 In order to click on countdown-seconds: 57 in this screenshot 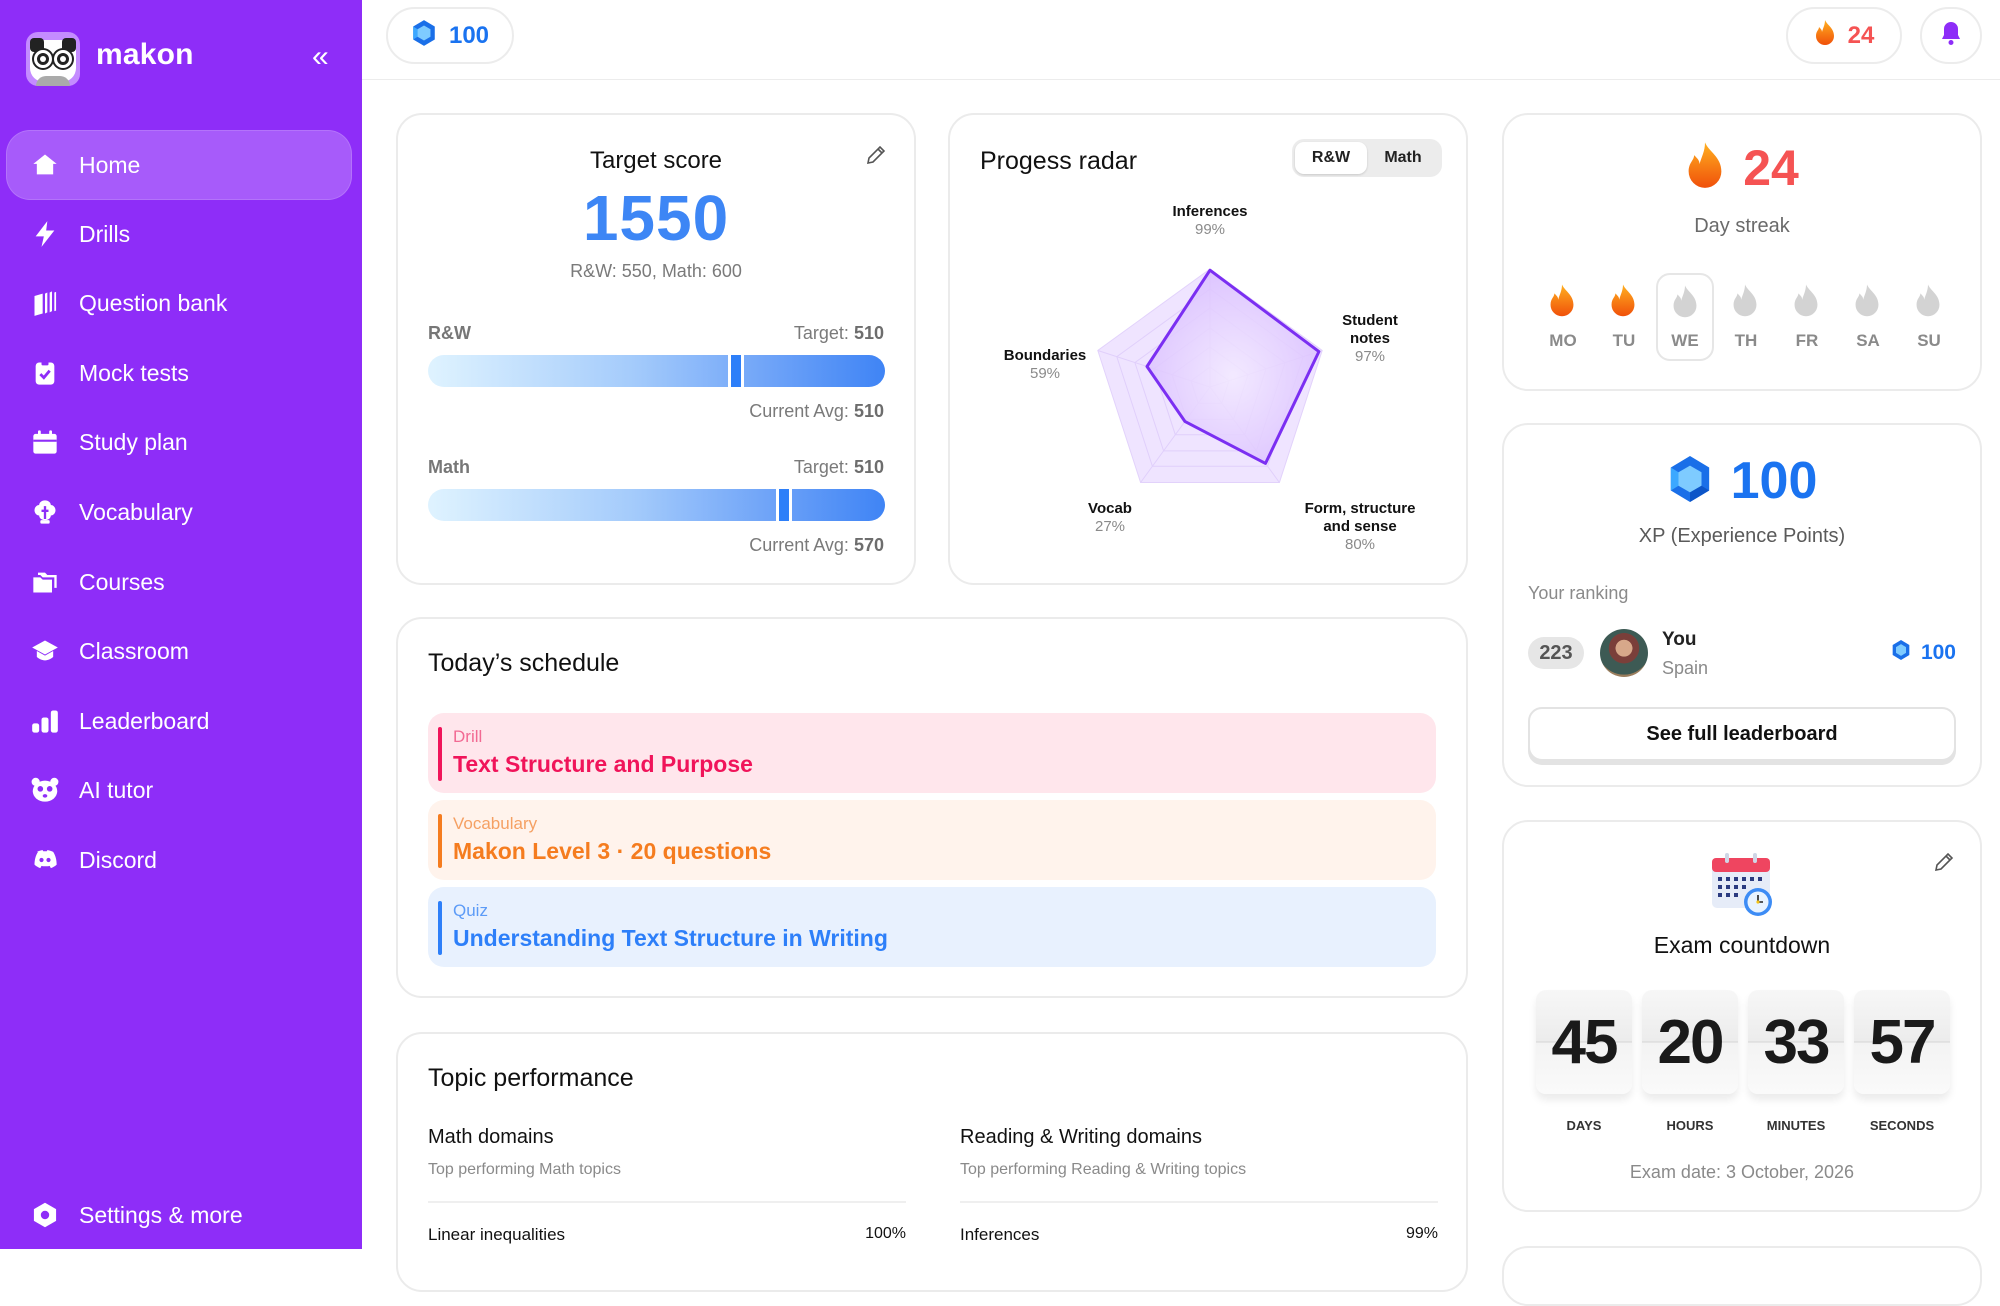, I will do `click(1902, 1042)`.